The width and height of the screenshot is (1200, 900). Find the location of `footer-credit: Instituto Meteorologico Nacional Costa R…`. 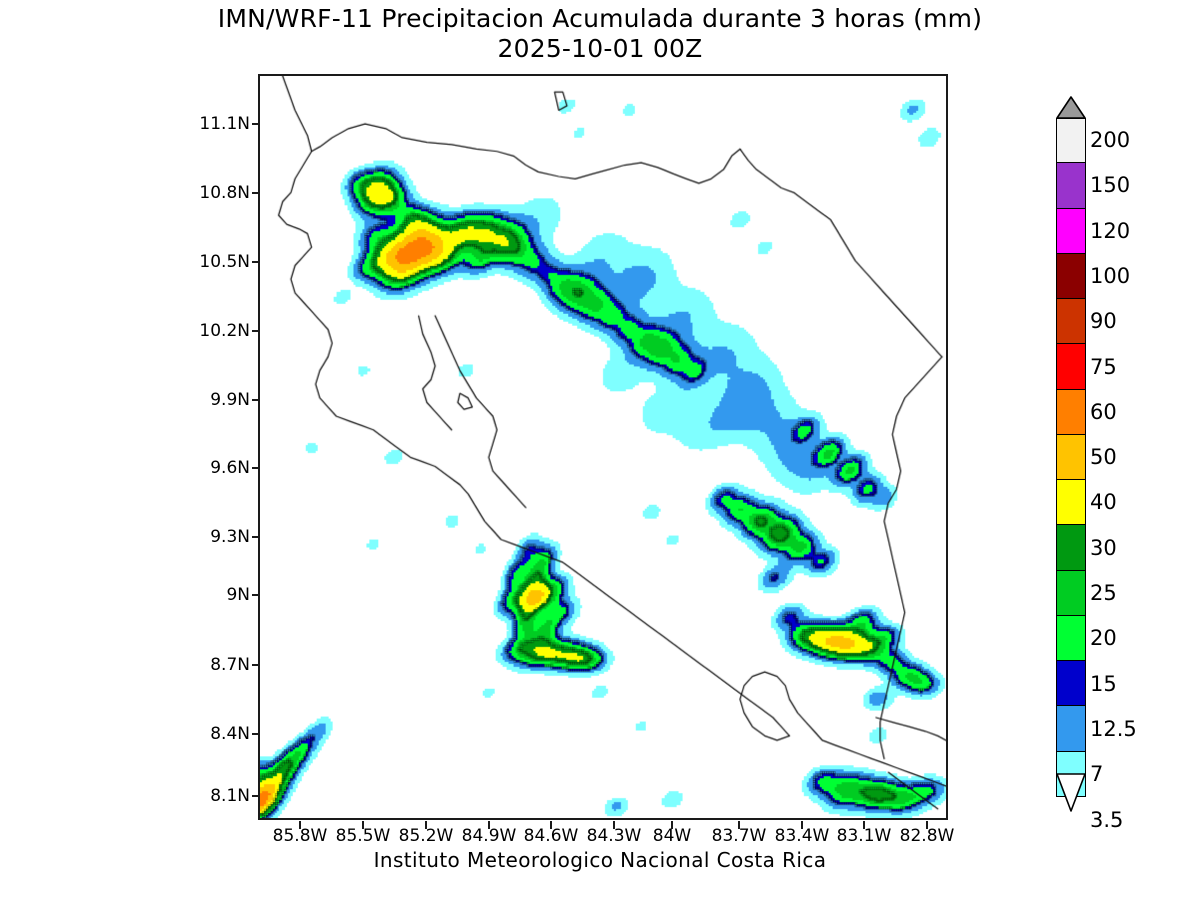

footer-credit: Instituto Meteorologico Nacional Costa R… is located at coordinates (600, 860).